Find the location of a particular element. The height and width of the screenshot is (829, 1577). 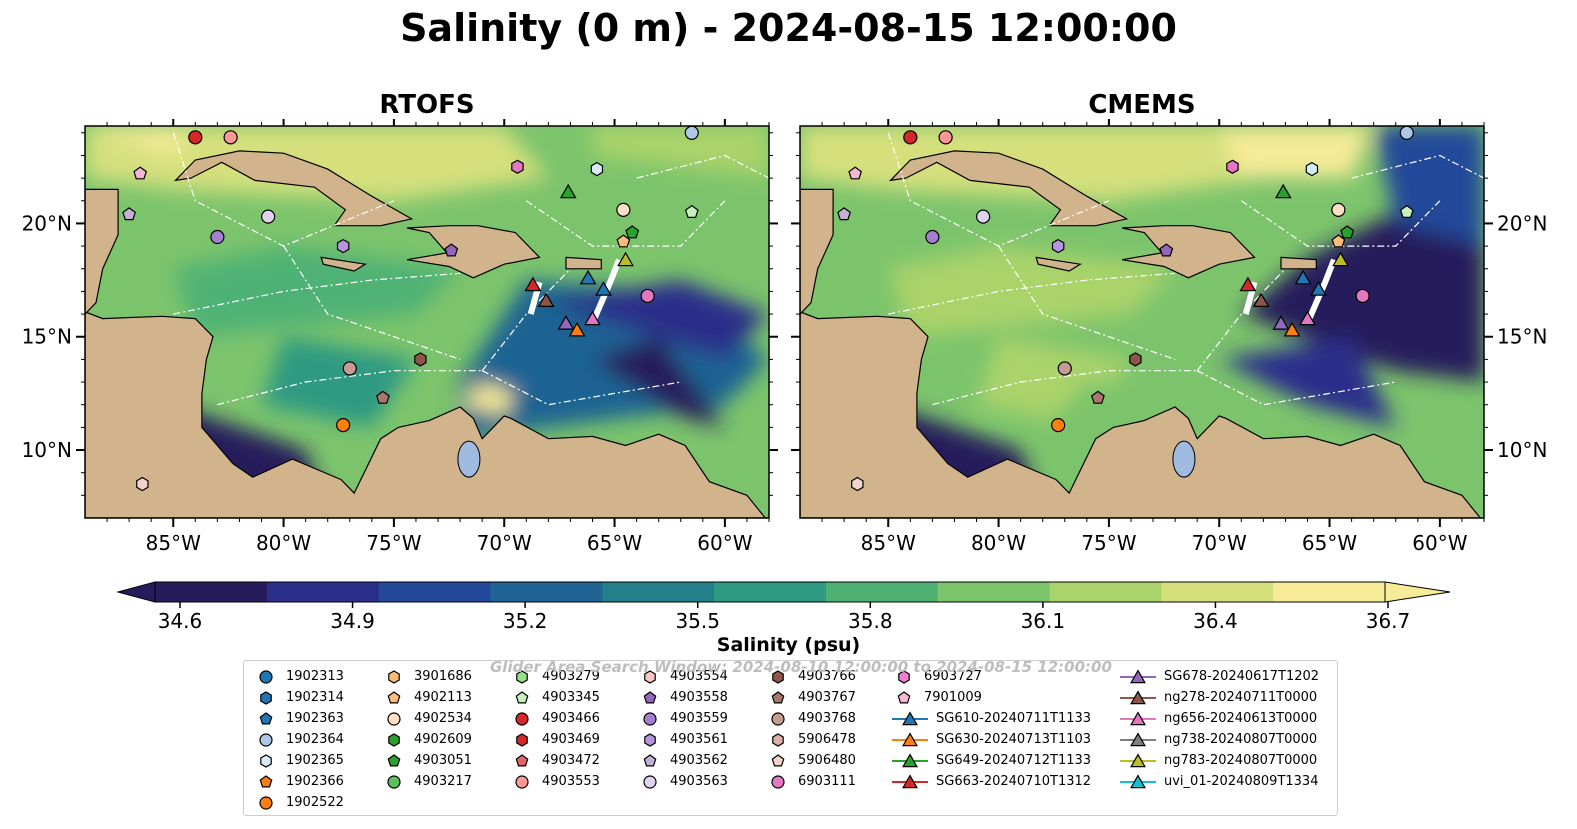

landmass is located at coordinates (1188, 252).